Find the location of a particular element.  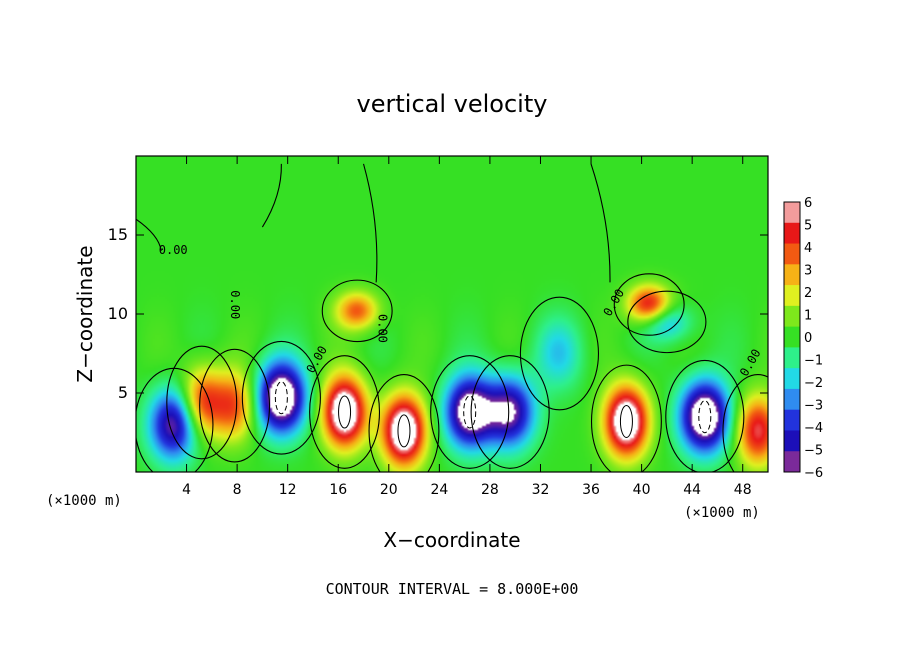

x-tick-label: 16 is located at coordinates (338, 490).